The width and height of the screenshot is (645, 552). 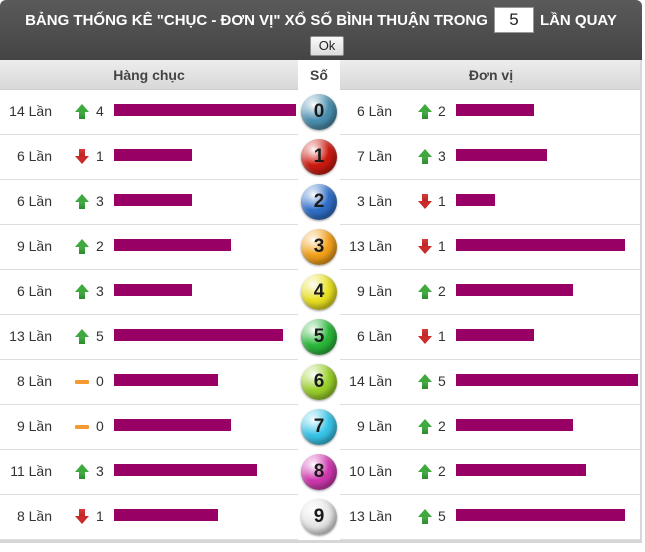 I want to click on table-row: 9 Lần 2 3 13 Lần 1, so click(x=321, y=247).